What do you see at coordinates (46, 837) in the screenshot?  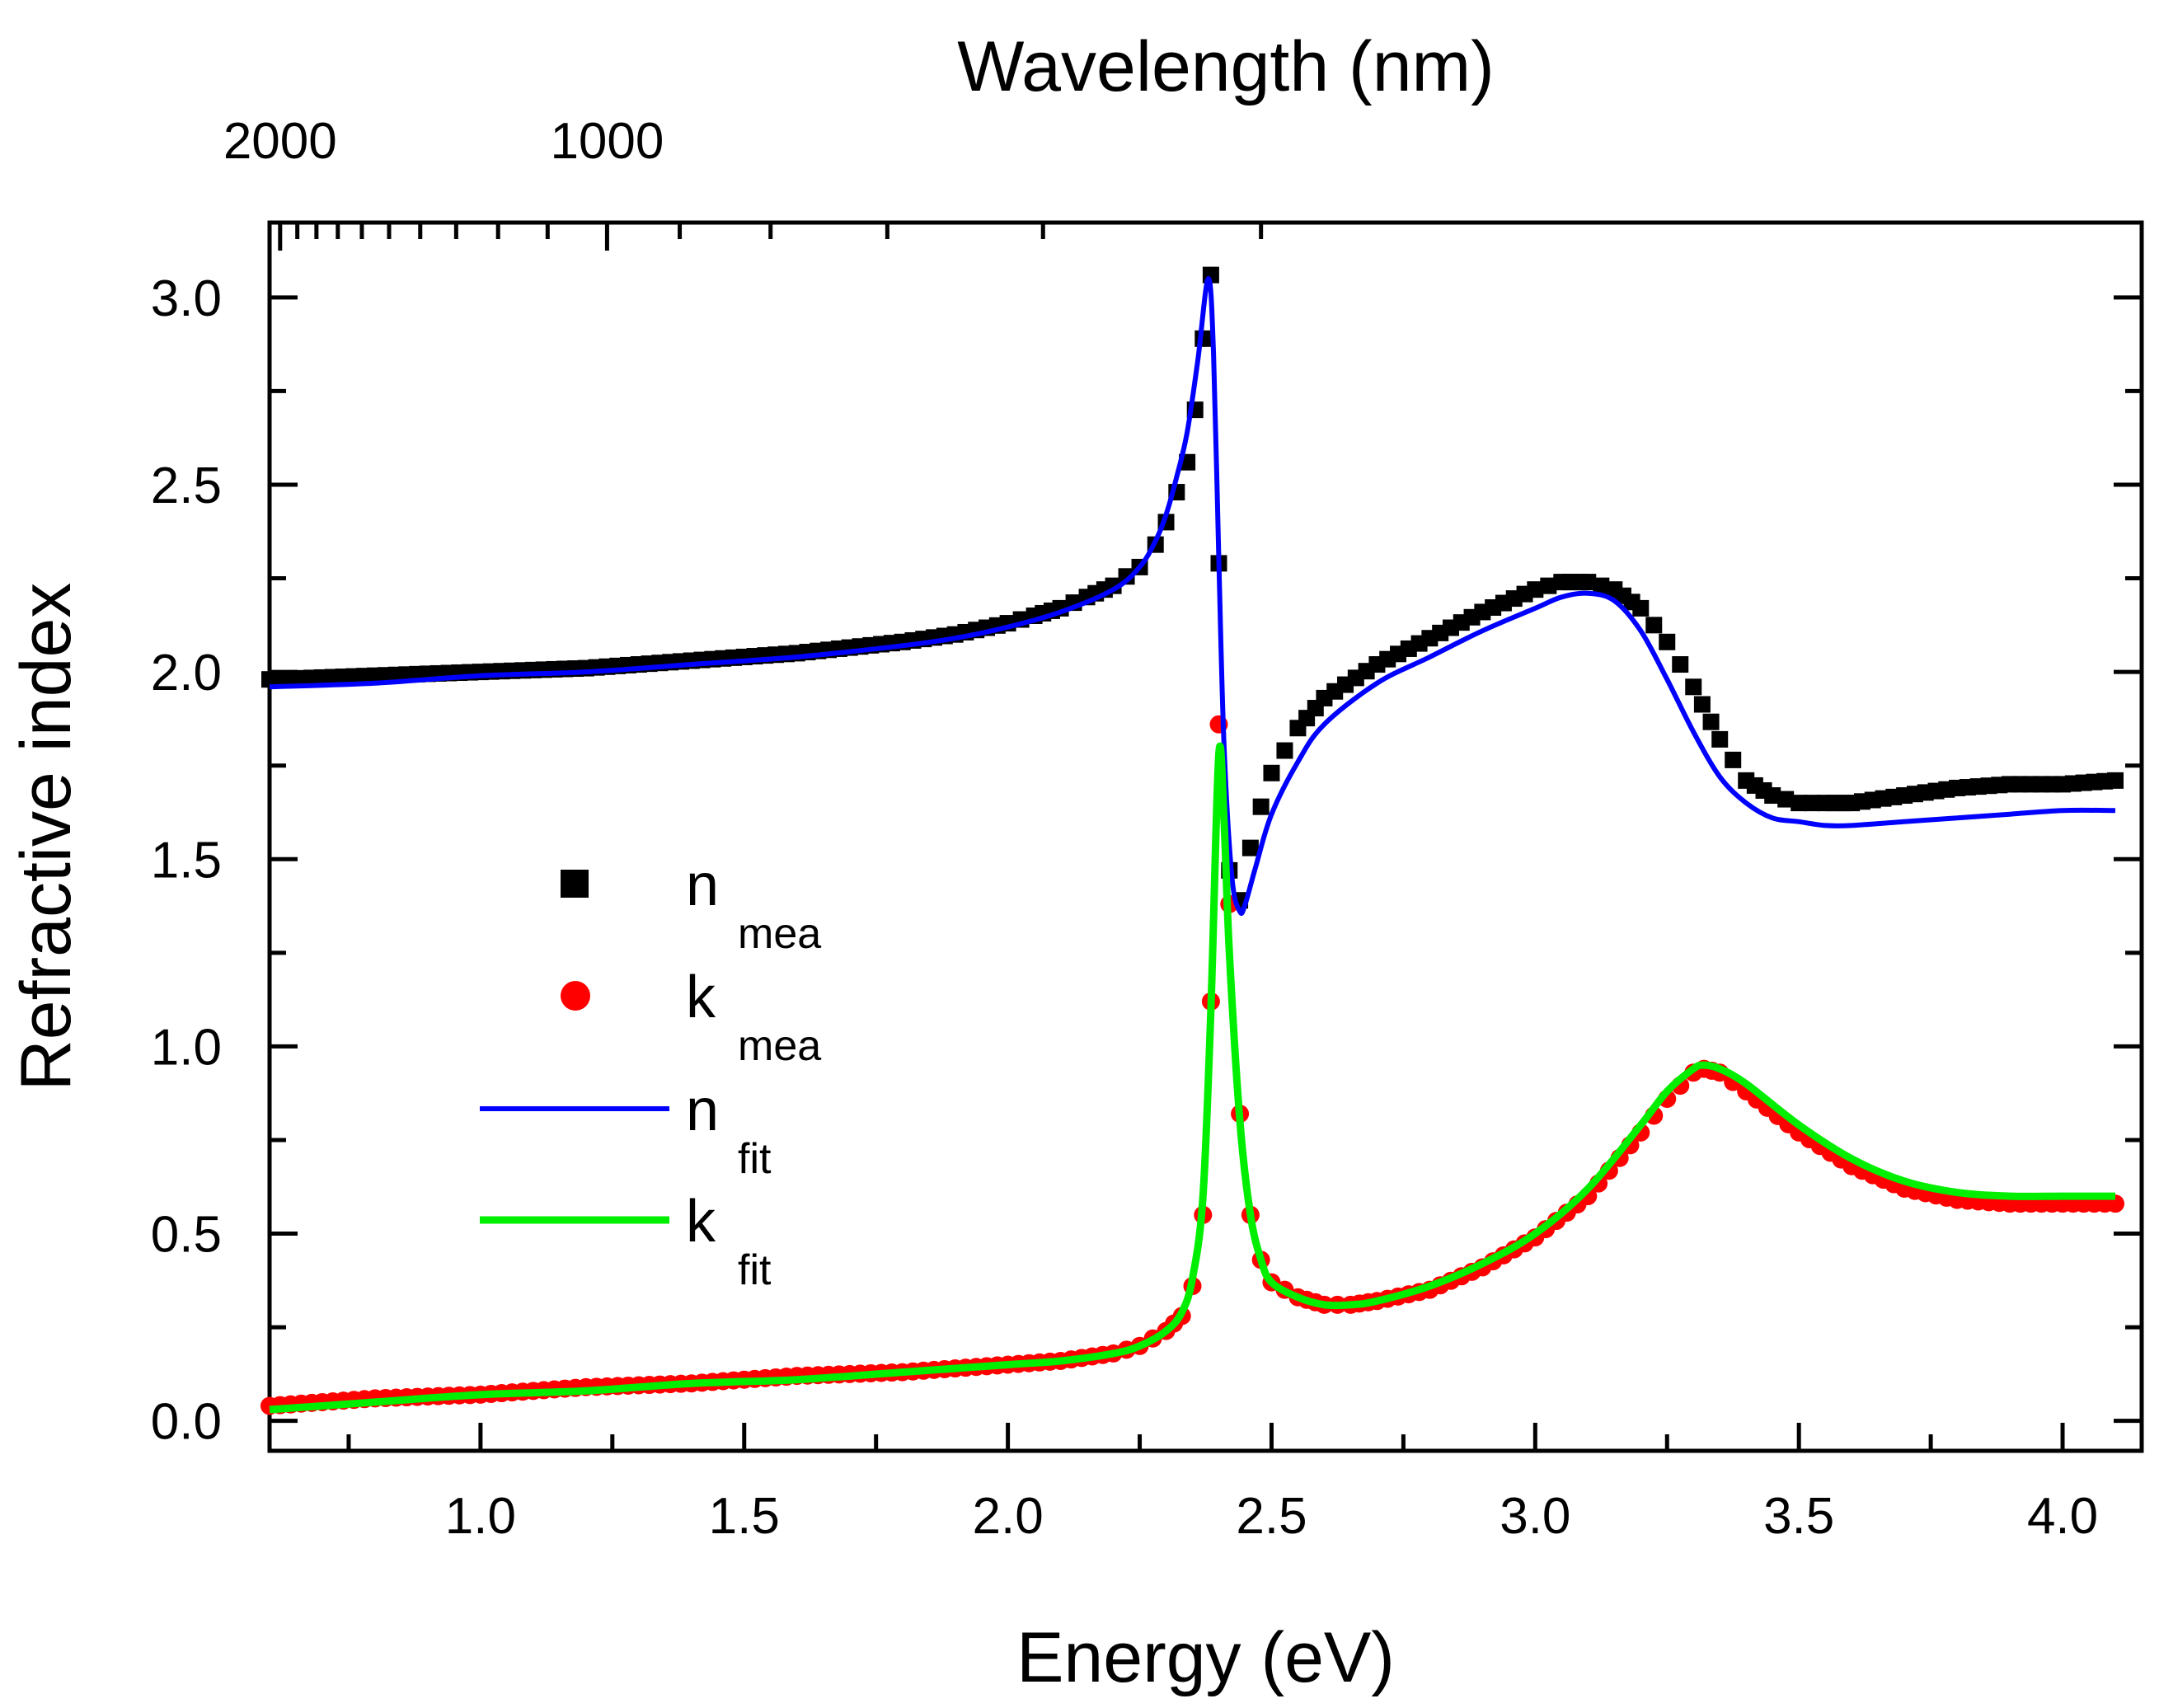 I see `y-axis-title: Refractive index` at bounding box center [46, 837].